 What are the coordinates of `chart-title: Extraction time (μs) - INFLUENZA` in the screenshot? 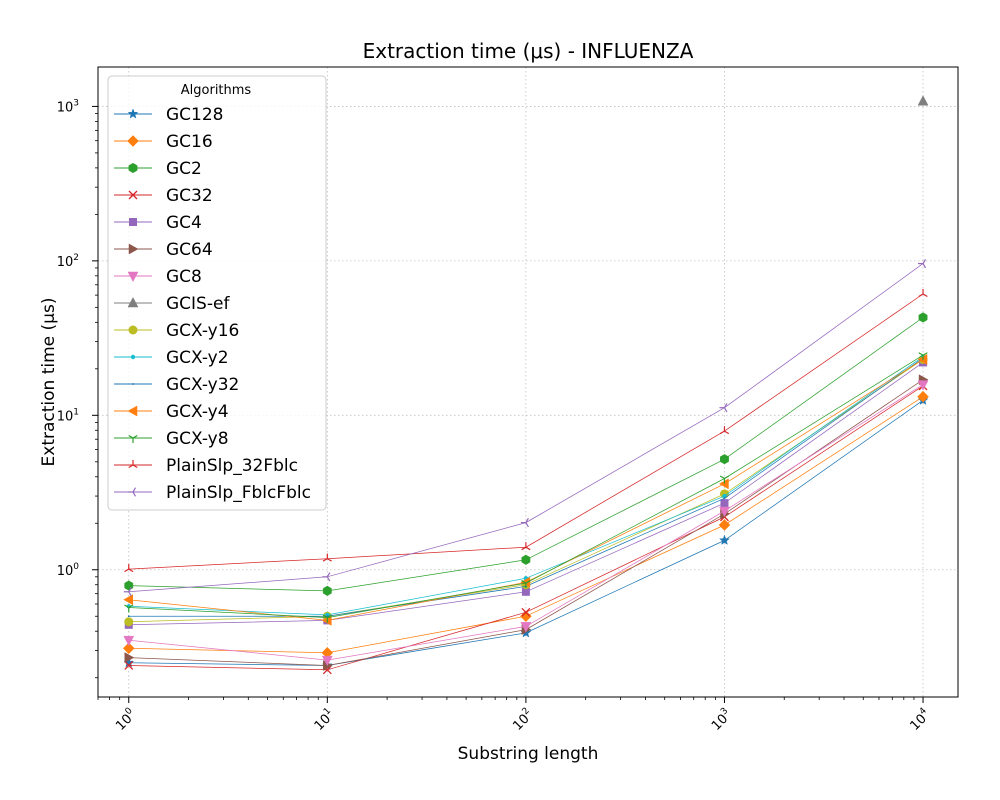 It's located at (528, 51).